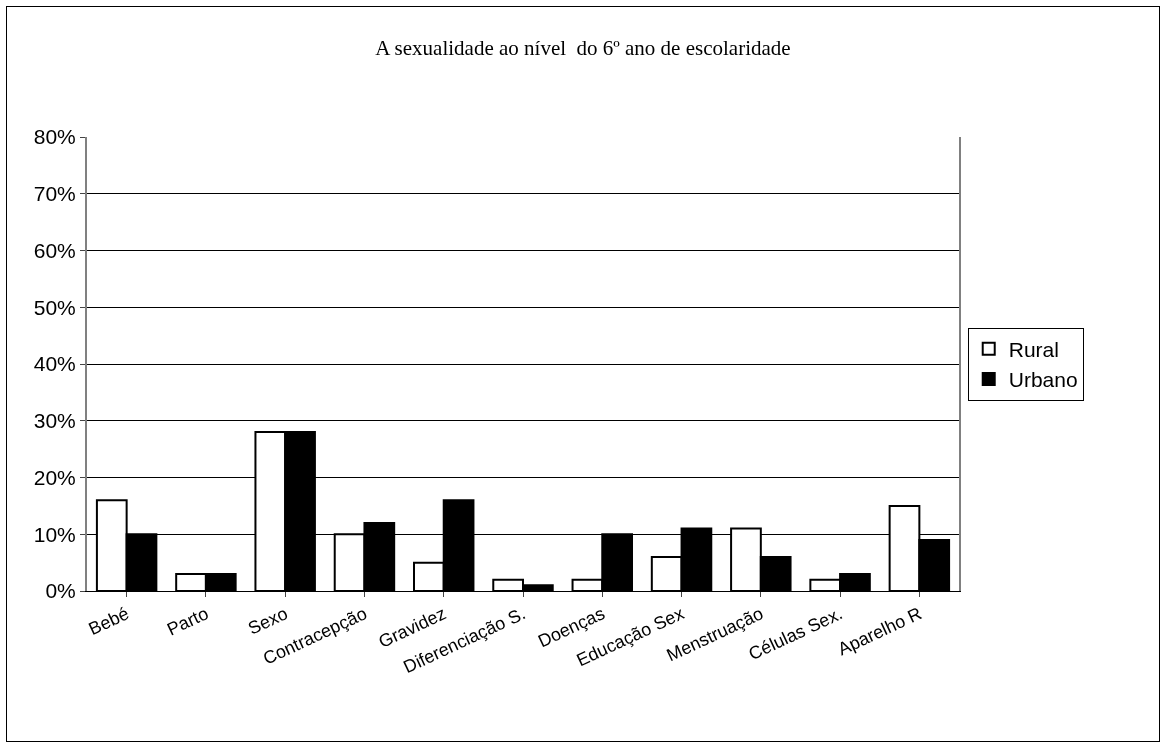 The height and width of the screenshot is (751, 1168). Describe the element at coordinates (1043, 380) in the screenshot. I see `legend-label: Urbano` at that location.